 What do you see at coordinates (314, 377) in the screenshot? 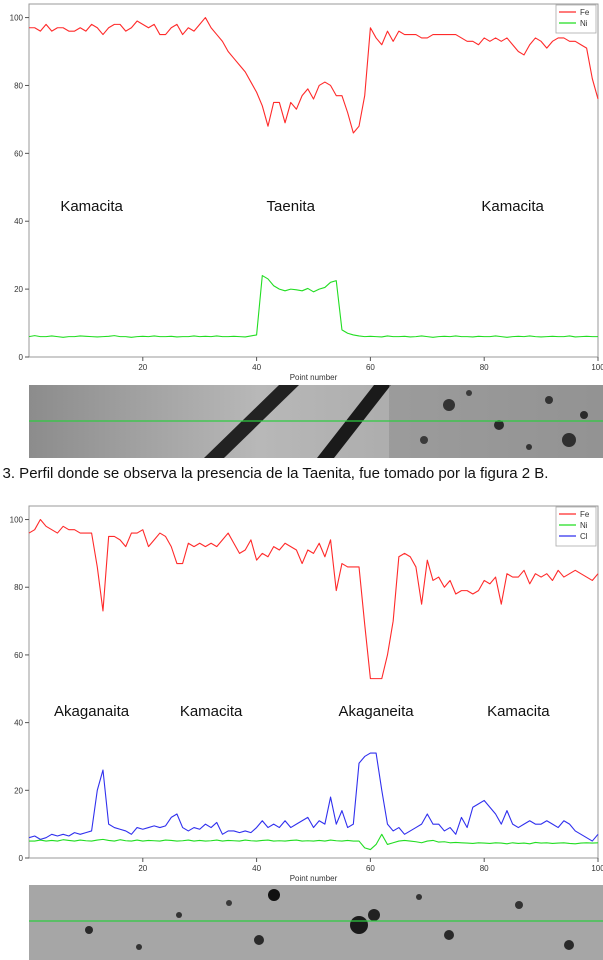
I see `chart1-x-axis-label: Point number` at bounding box center [314, 377].